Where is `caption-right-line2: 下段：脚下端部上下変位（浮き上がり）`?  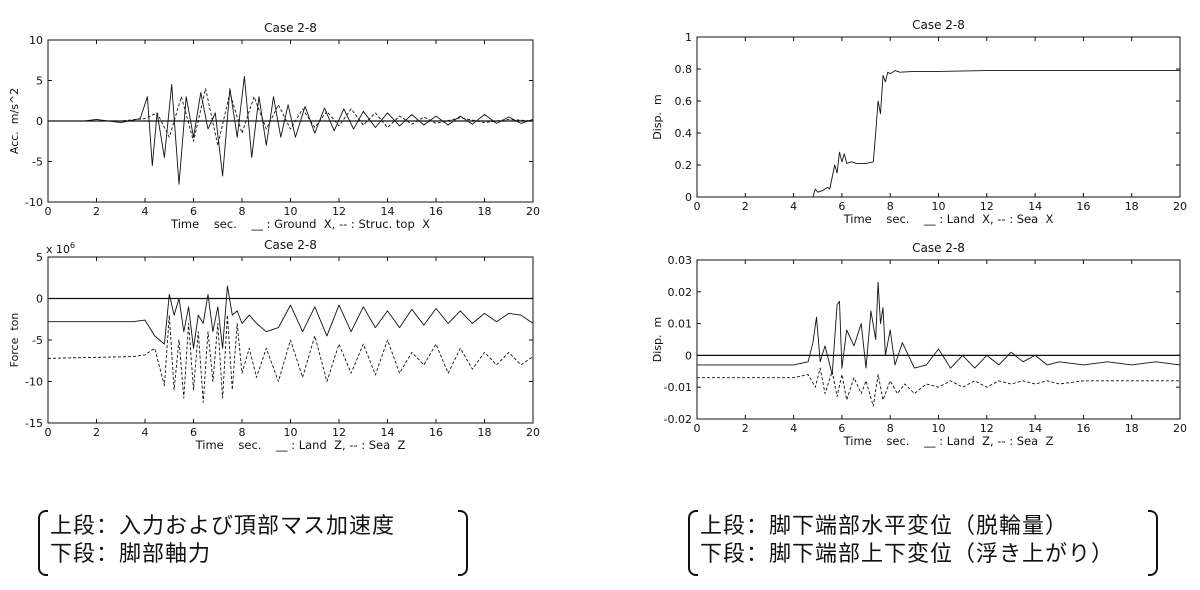
caption-right-line2: 下段：脚下端部上下変位（浮き上がり） is located at coordinates (907, 554).